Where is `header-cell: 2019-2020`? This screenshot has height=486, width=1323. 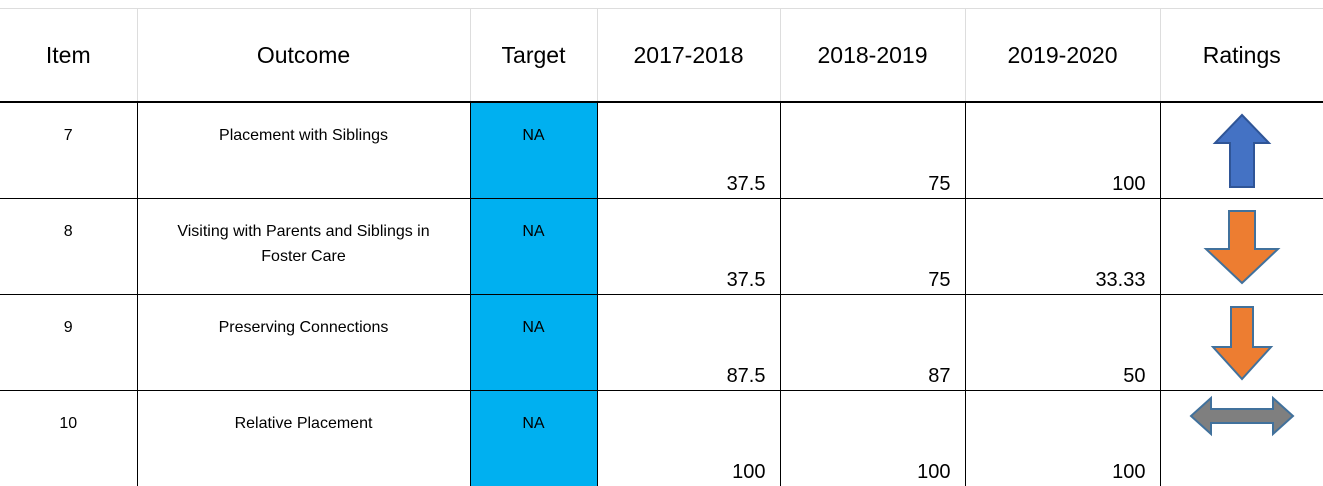
header-cell: 2019-2020 is located at coordinates (1062, 56).